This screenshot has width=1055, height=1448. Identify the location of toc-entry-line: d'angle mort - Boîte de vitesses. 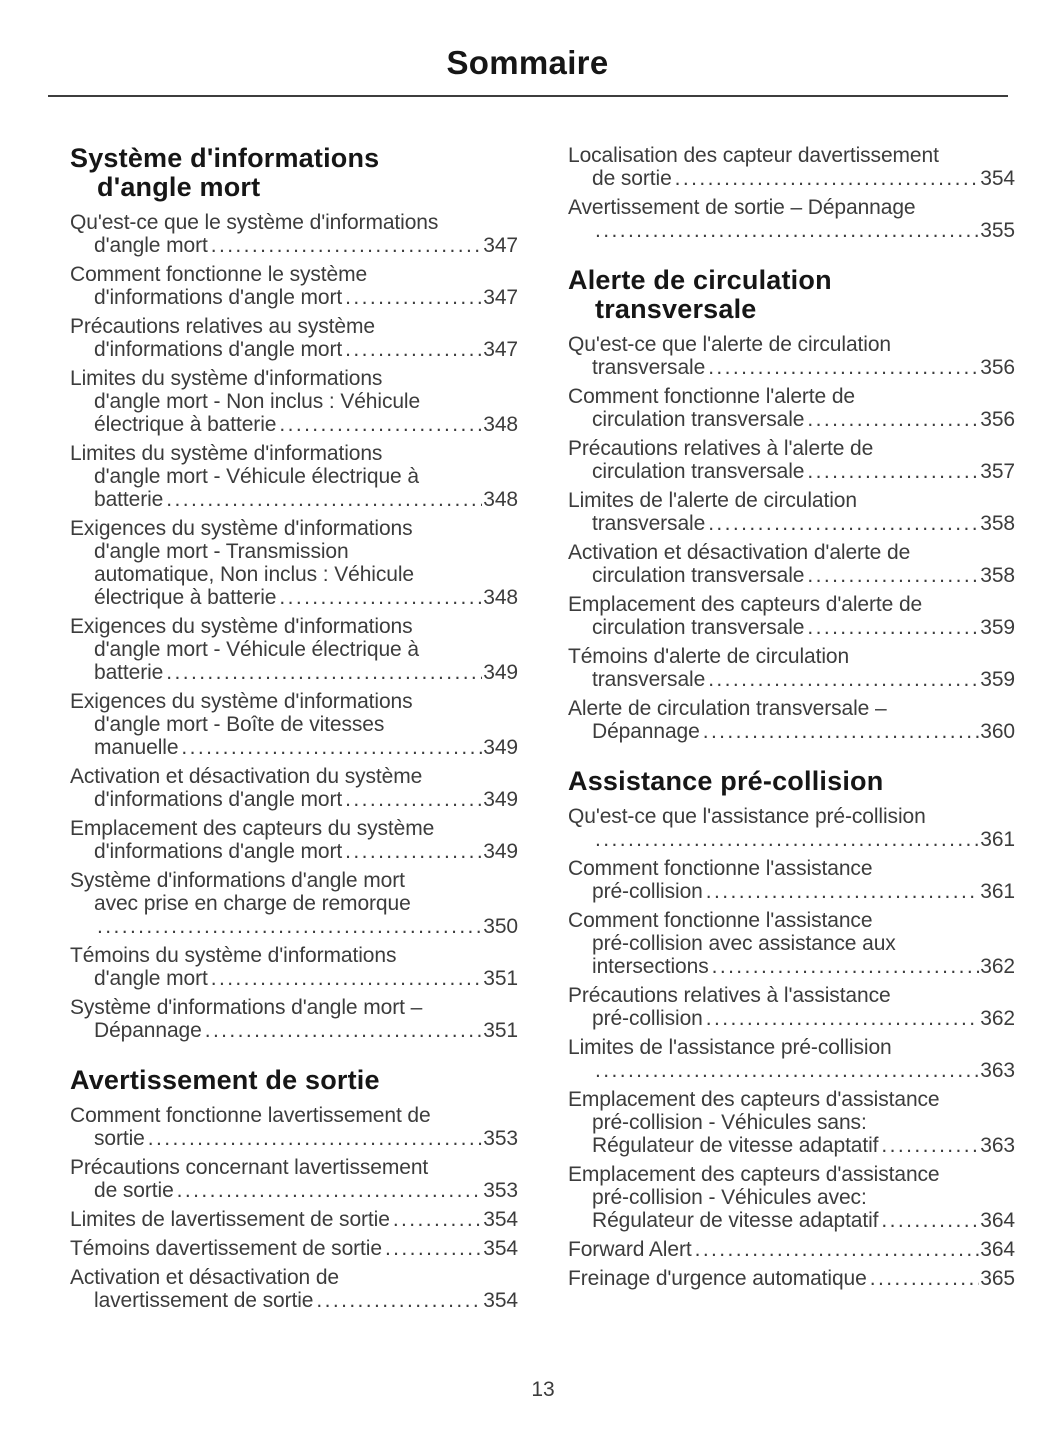
(239, 724).